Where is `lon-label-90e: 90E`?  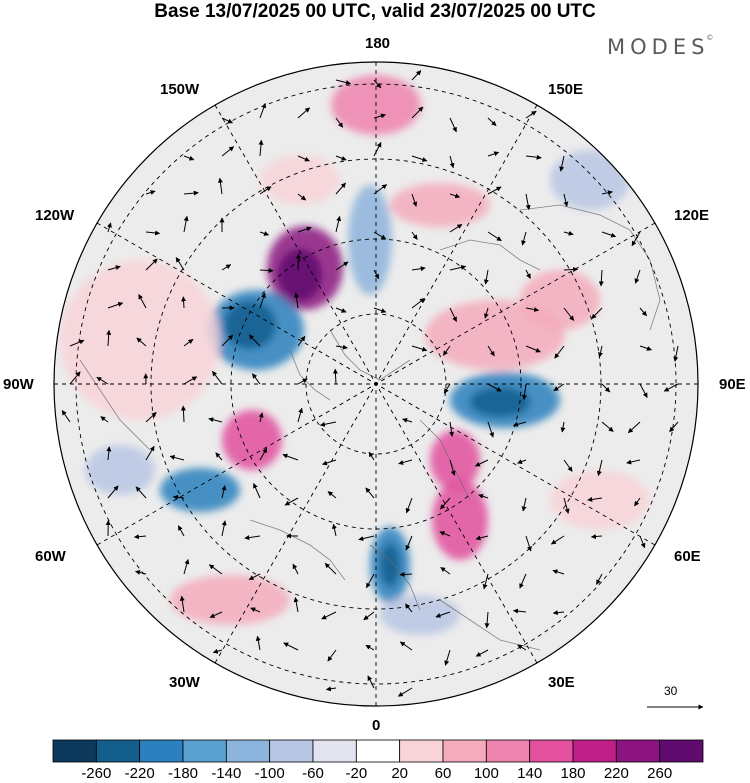
lon-label-90e: 90E is located at coordinates (732, 384).